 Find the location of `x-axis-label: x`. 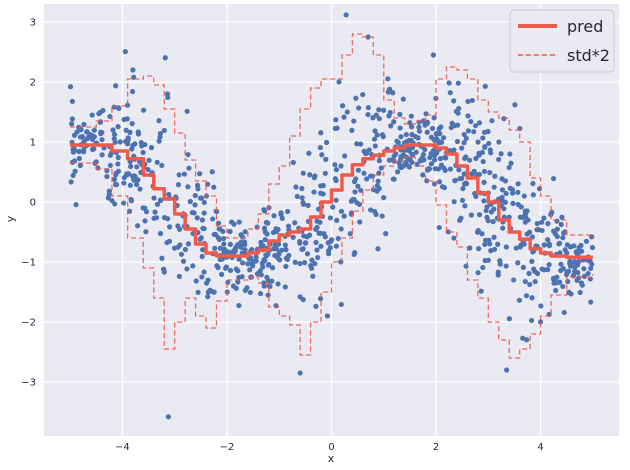

x-axis-label: x is located at coordinates (331, 458).